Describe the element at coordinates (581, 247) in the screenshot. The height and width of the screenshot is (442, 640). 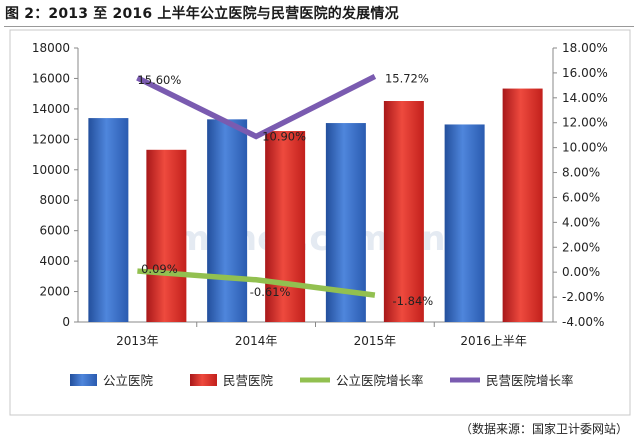
I see `y-right-tick-label: 2.00%` at that location.